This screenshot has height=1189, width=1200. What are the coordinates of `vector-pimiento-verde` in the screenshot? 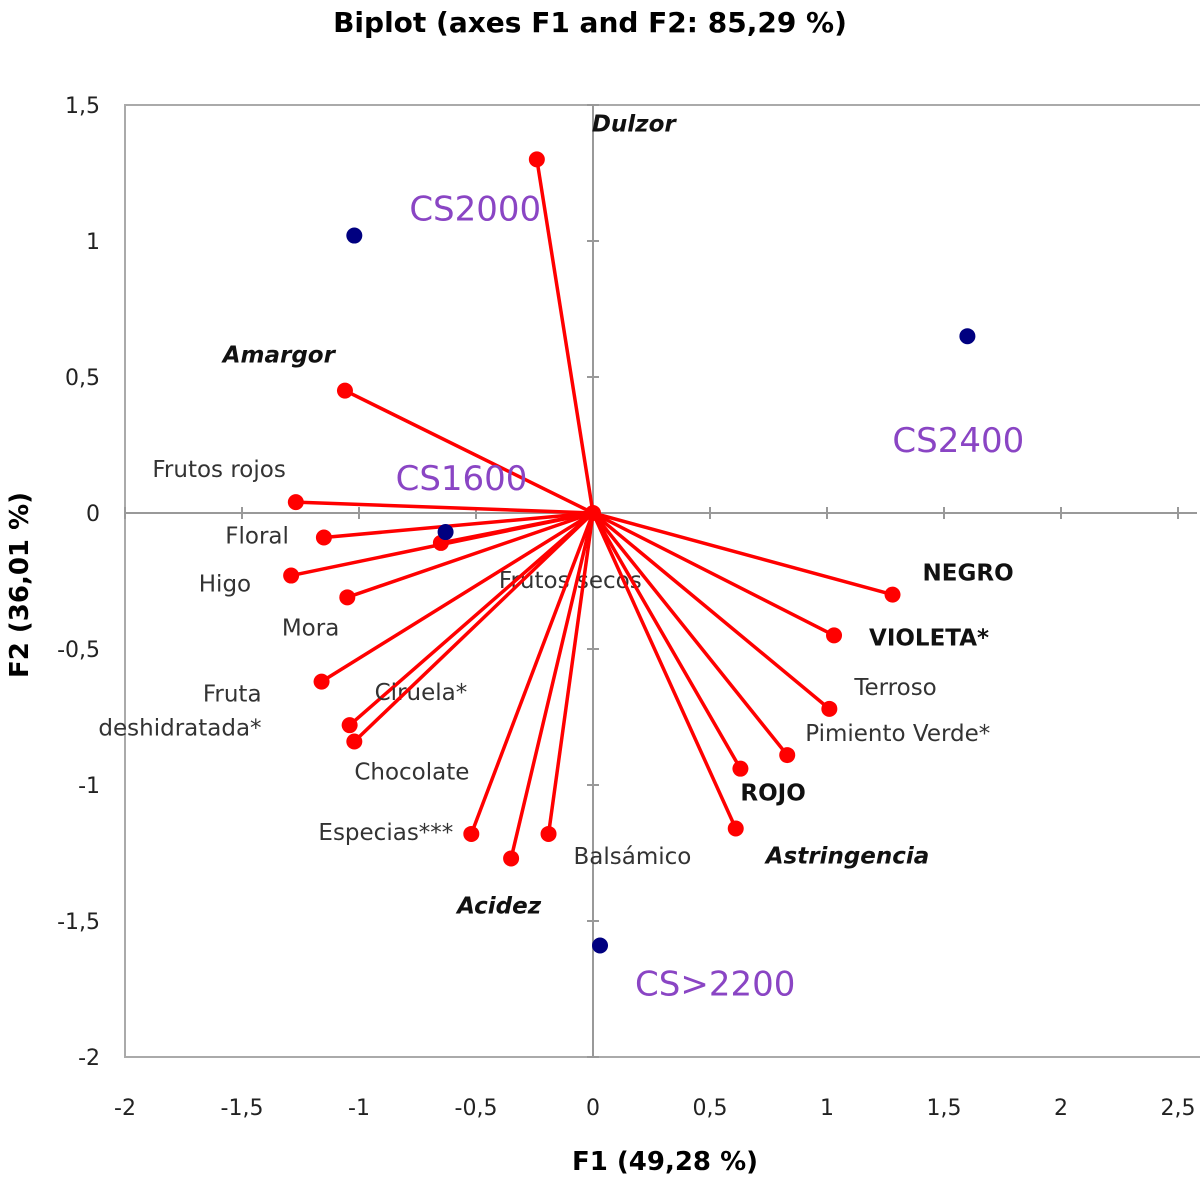 It's located at (690, 634).